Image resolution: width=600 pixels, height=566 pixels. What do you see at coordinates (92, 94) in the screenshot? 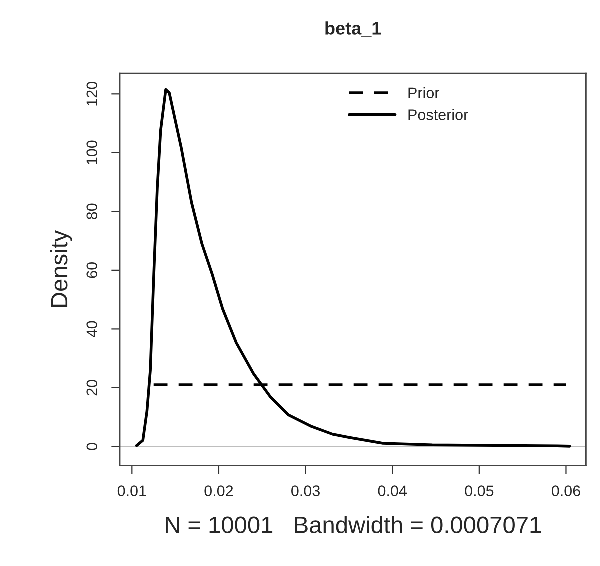
I see `y-tick-label: 120` at bounding box center [92, 94].